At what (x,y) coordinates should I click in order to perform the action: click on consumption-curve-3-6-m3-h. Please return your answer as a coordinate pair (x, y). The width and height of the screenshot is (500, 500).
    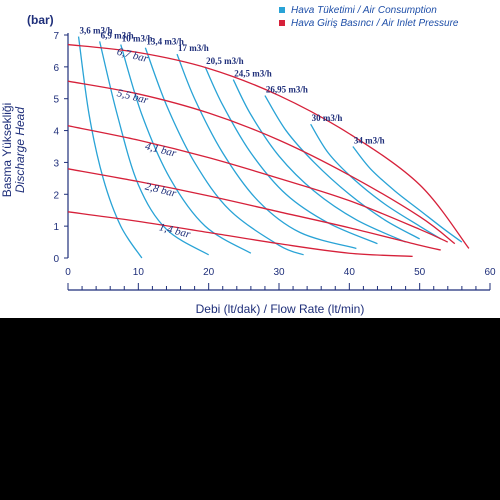
    Looking at the image, I should click on (110, 147).